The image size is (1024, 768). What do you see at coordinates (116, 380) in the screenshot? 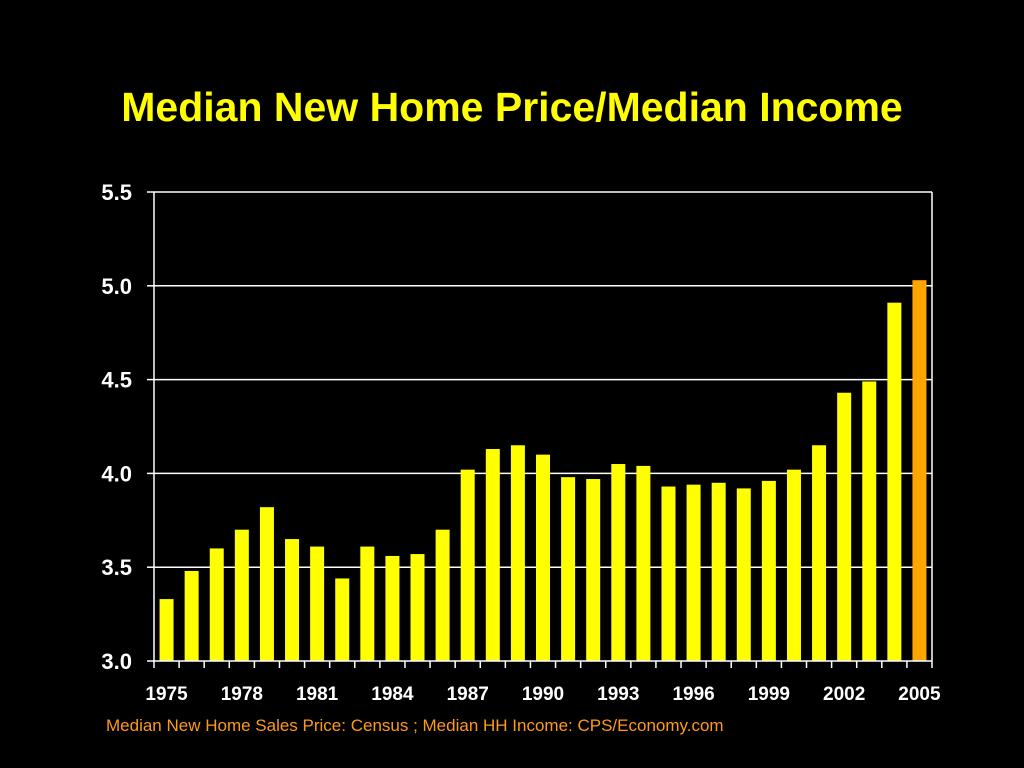
I see `y-tick-label: 4.5` at bounding box center [116, 380].